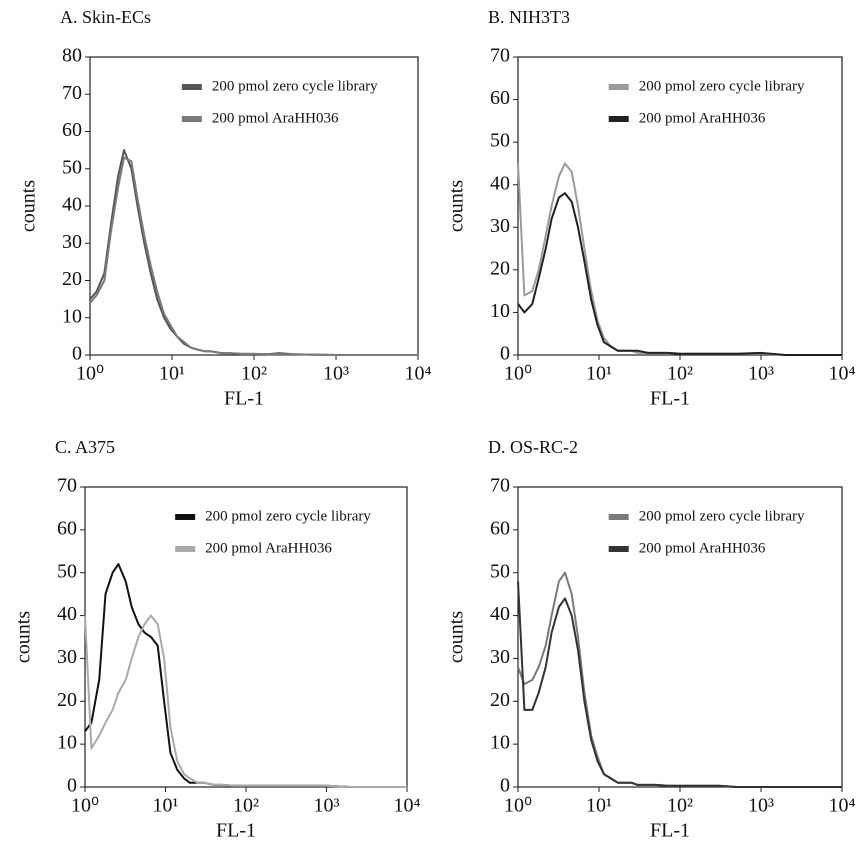 The height and width of the screenshot is (847, 857). What do you see at coordinates (85, 447) in the screenshot?
I see `chart-title: C. A375` at bounding box center [85, 447].